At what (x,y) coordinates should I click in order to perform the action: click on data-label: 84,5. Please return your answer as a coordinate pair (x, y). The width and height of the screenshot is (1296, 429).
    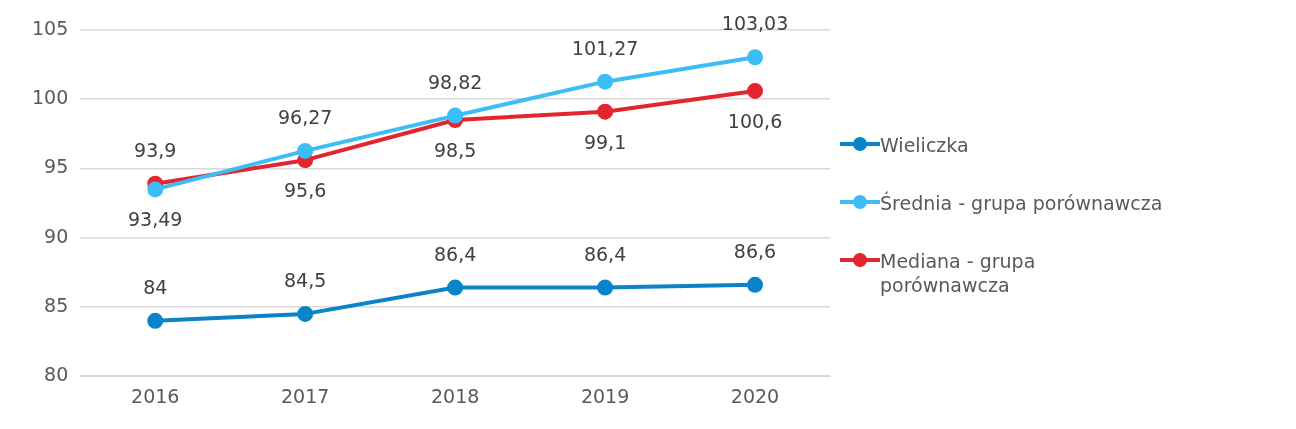
    Looking at the image, I should click on (305, 279).